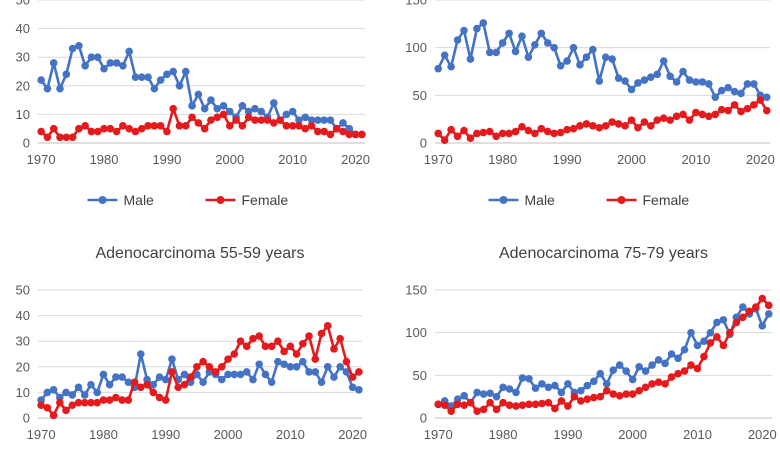 This screenshot has width=780, height=470. Describe the element at coordinates (503, 200) in the screenshot. I see `legend-marker-male` at that location.